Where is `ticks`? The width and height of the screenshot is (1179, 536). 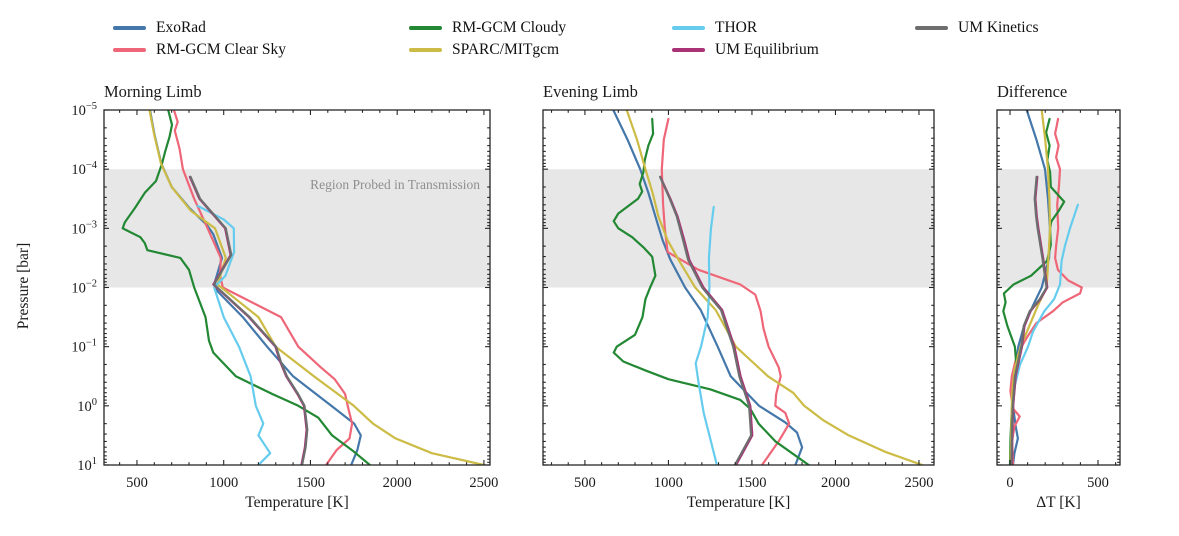
ticks is located at coordinates (1058, 287).